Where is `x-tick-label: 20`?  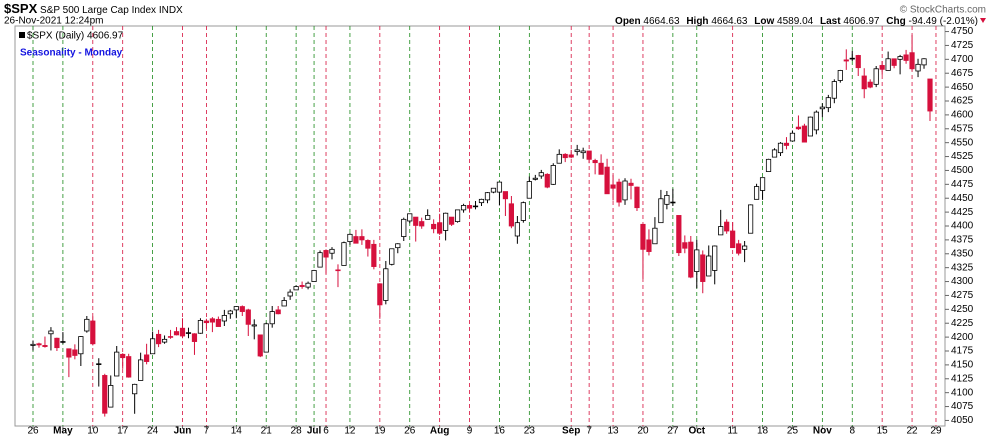
x-tick-label: 20 is located at coordinates (643, 431).